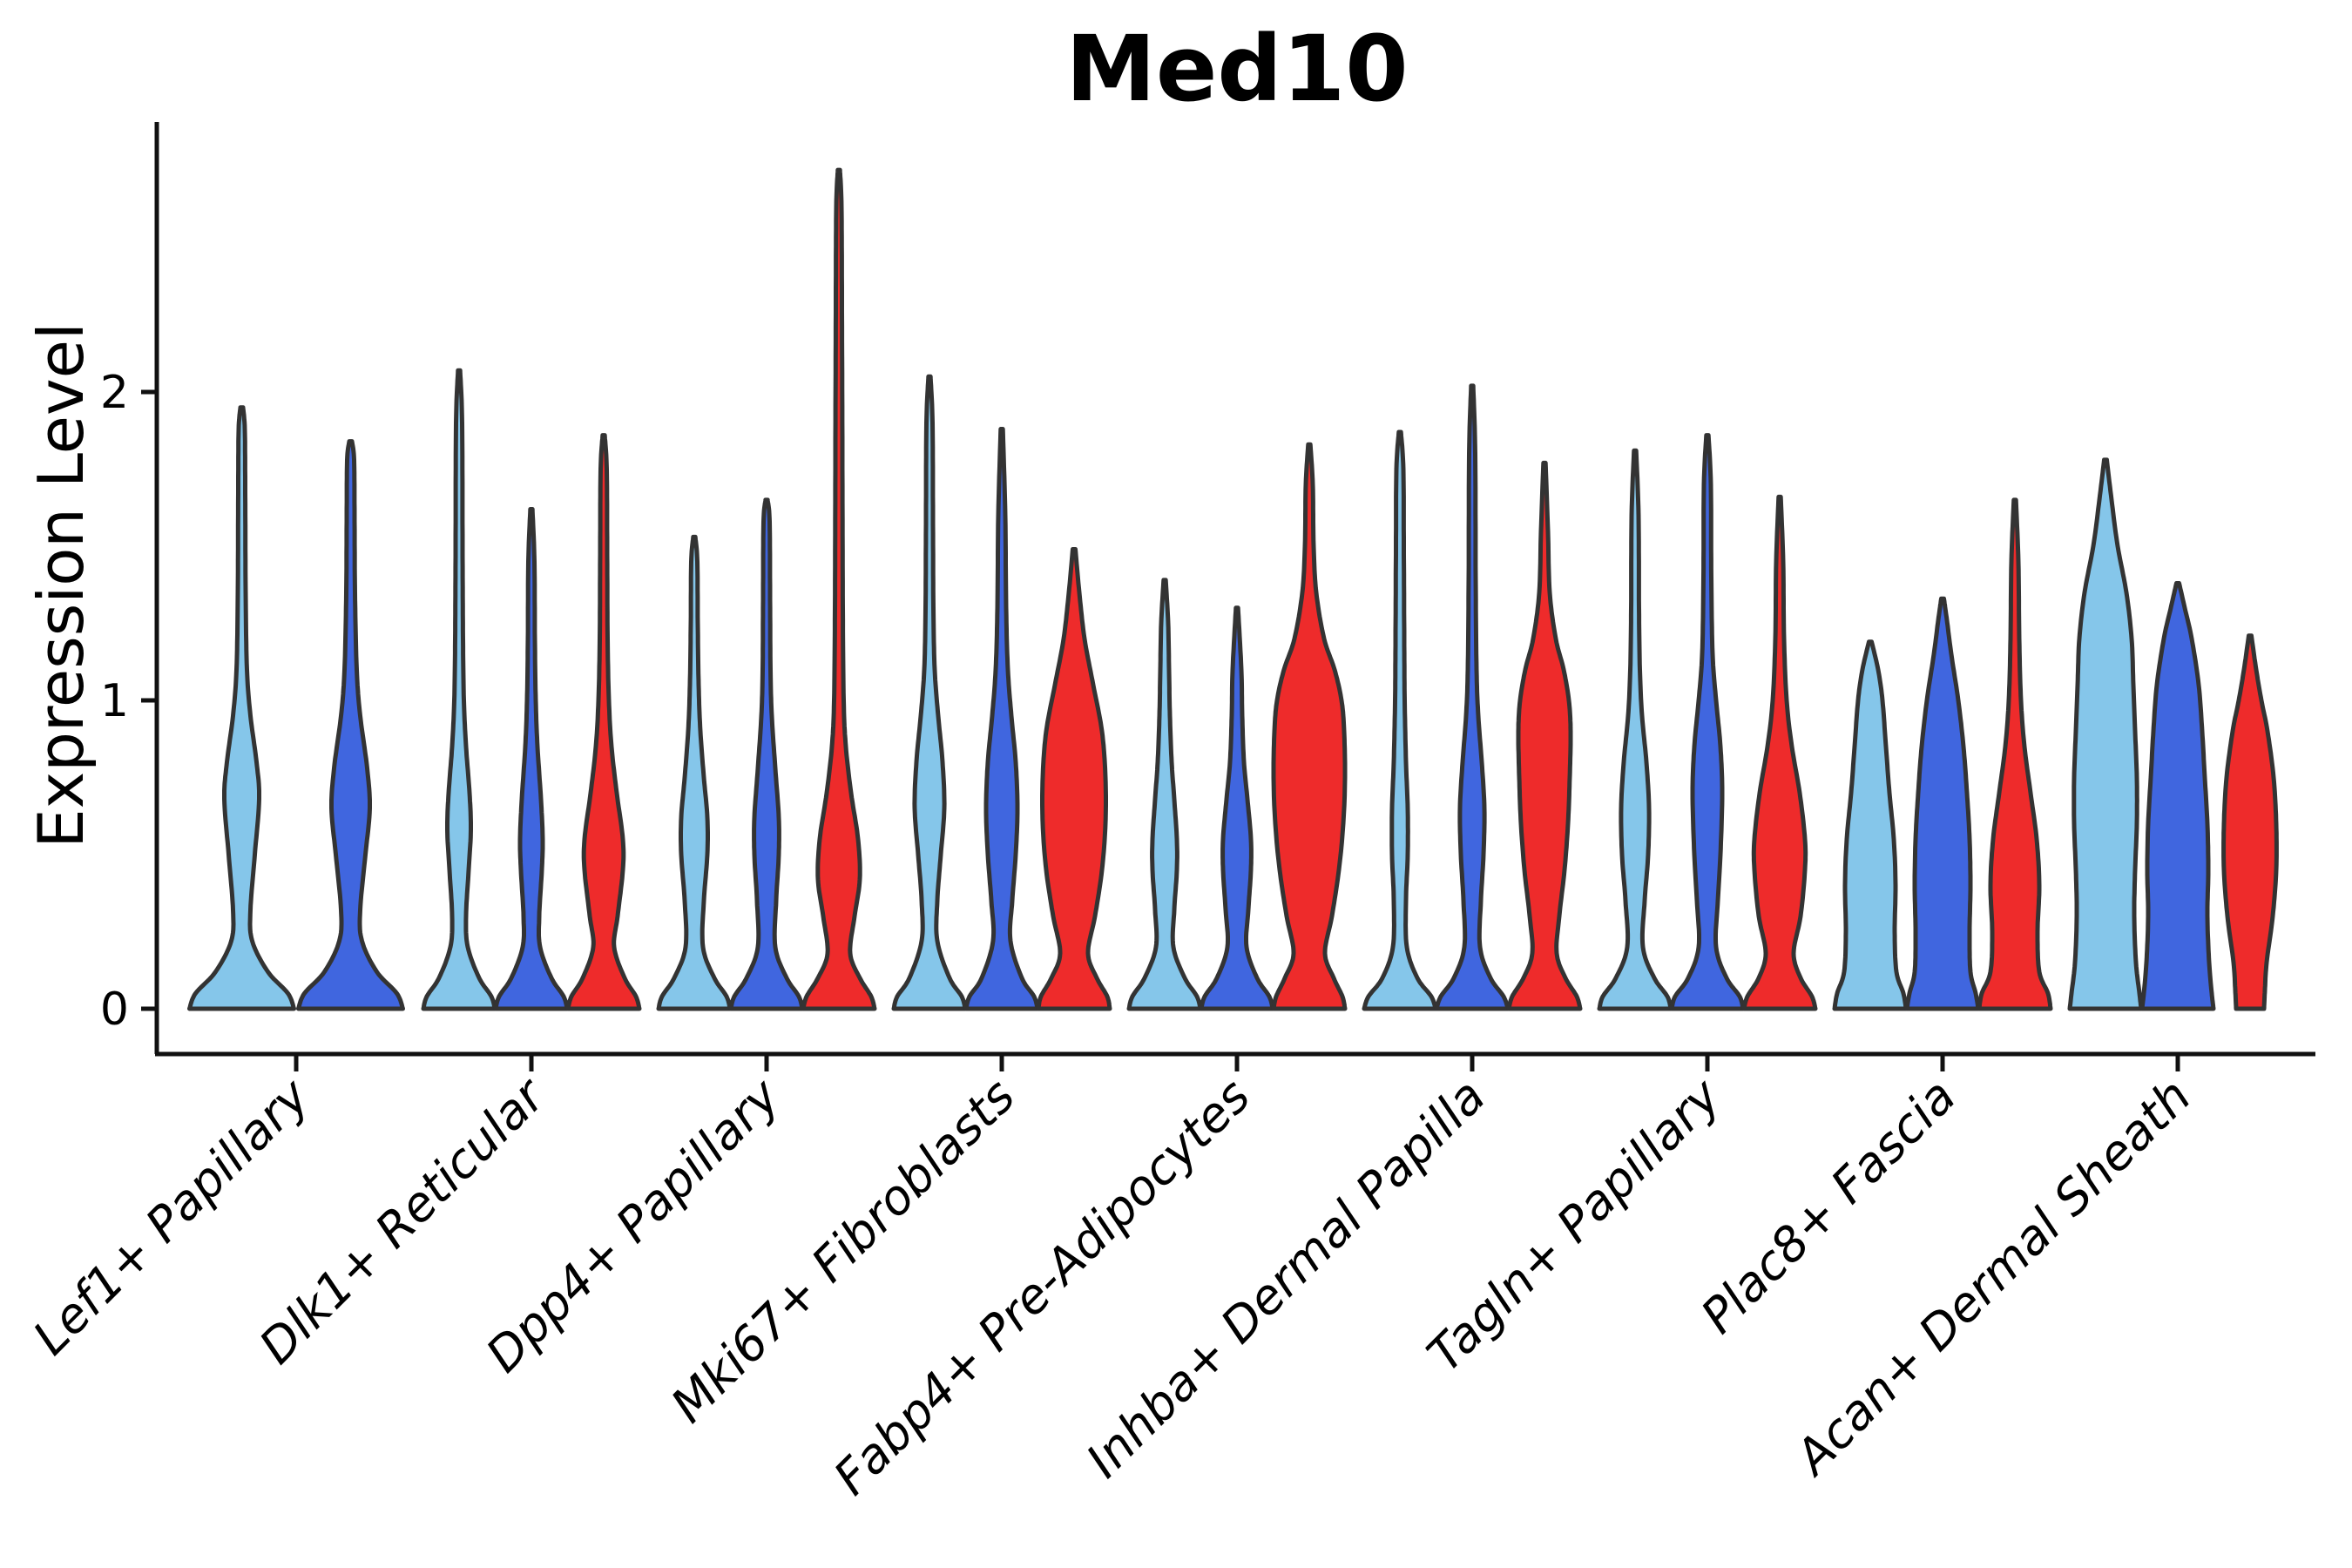 This screenshot has height=1568, width=2352. What do you see at coordinates (1002, 719) in the screenshot?
I see `violin-mki67-fibroblasts-royalblue` at bounding box center [1002, 719].